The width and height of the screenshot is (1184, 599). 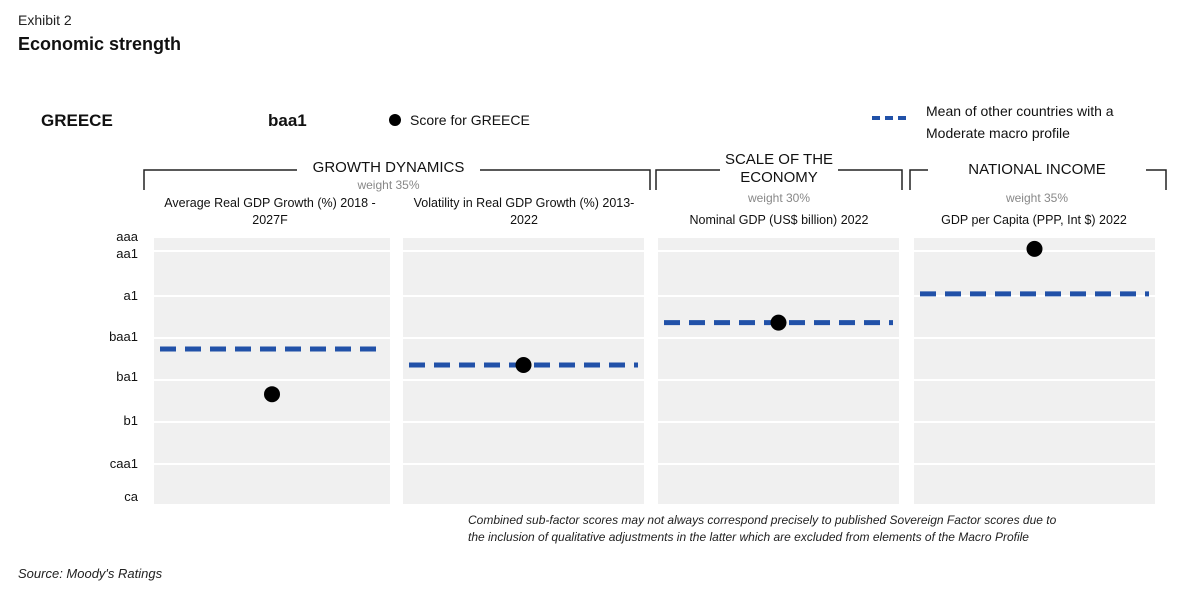 I want to click on group-title-income: NATIONAL INCOME, so click(x=1037, y=169).